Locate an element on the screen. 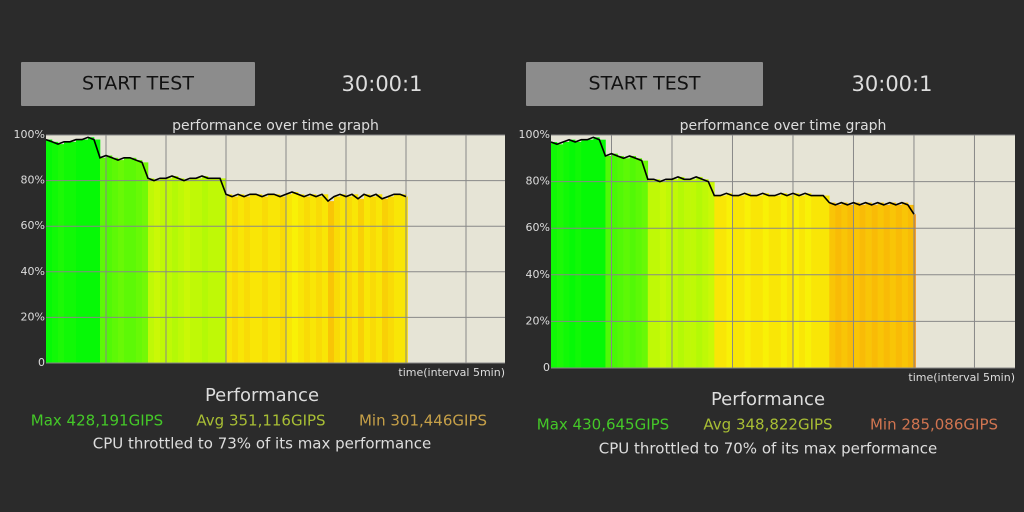  stat-max: Max 428,191GIPS is located at coordinates (97, 421).